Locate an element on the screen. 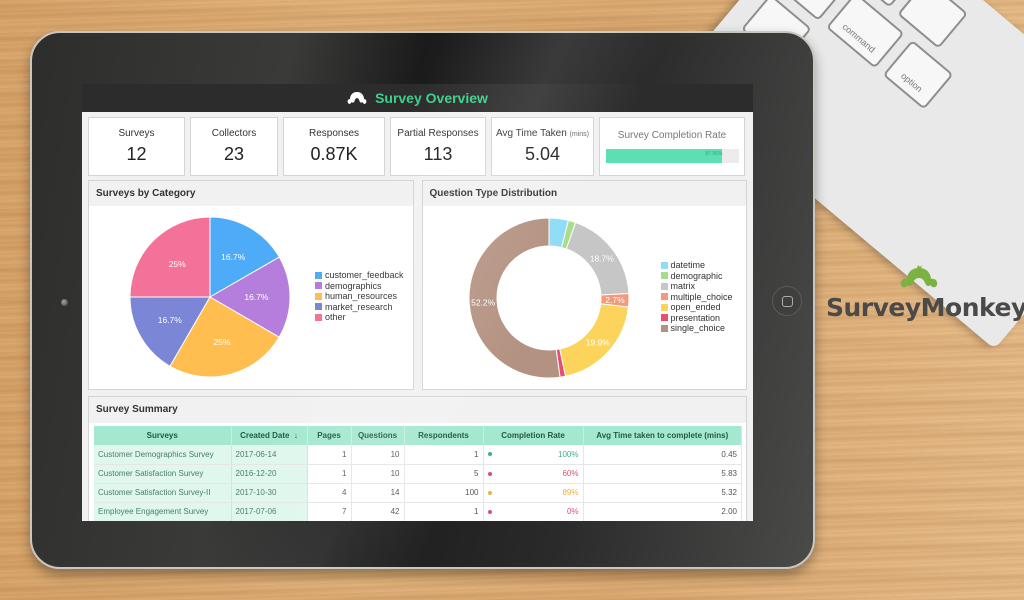 The height and width of the screenshot is (600, 1024). app-header: Survey Overview is located at coordinates (417, 98).